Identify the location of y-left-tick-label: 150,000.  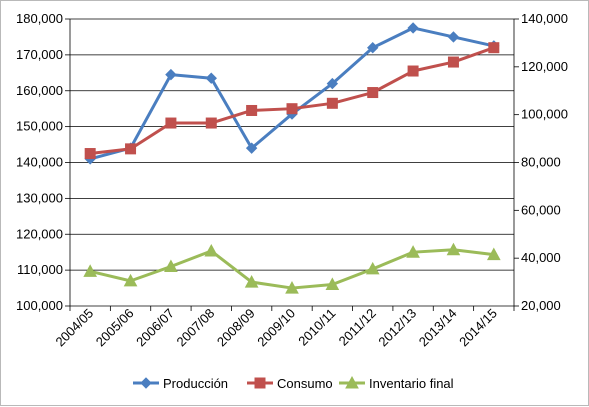
(39, 126).